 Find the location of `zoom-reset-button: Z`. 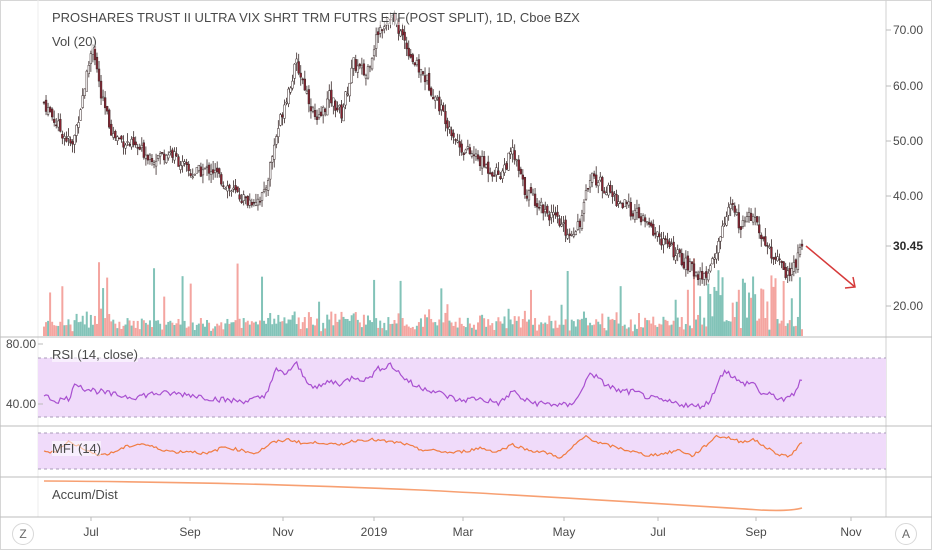

zoom-reset-button: Z is located at coordinates (23, 534).